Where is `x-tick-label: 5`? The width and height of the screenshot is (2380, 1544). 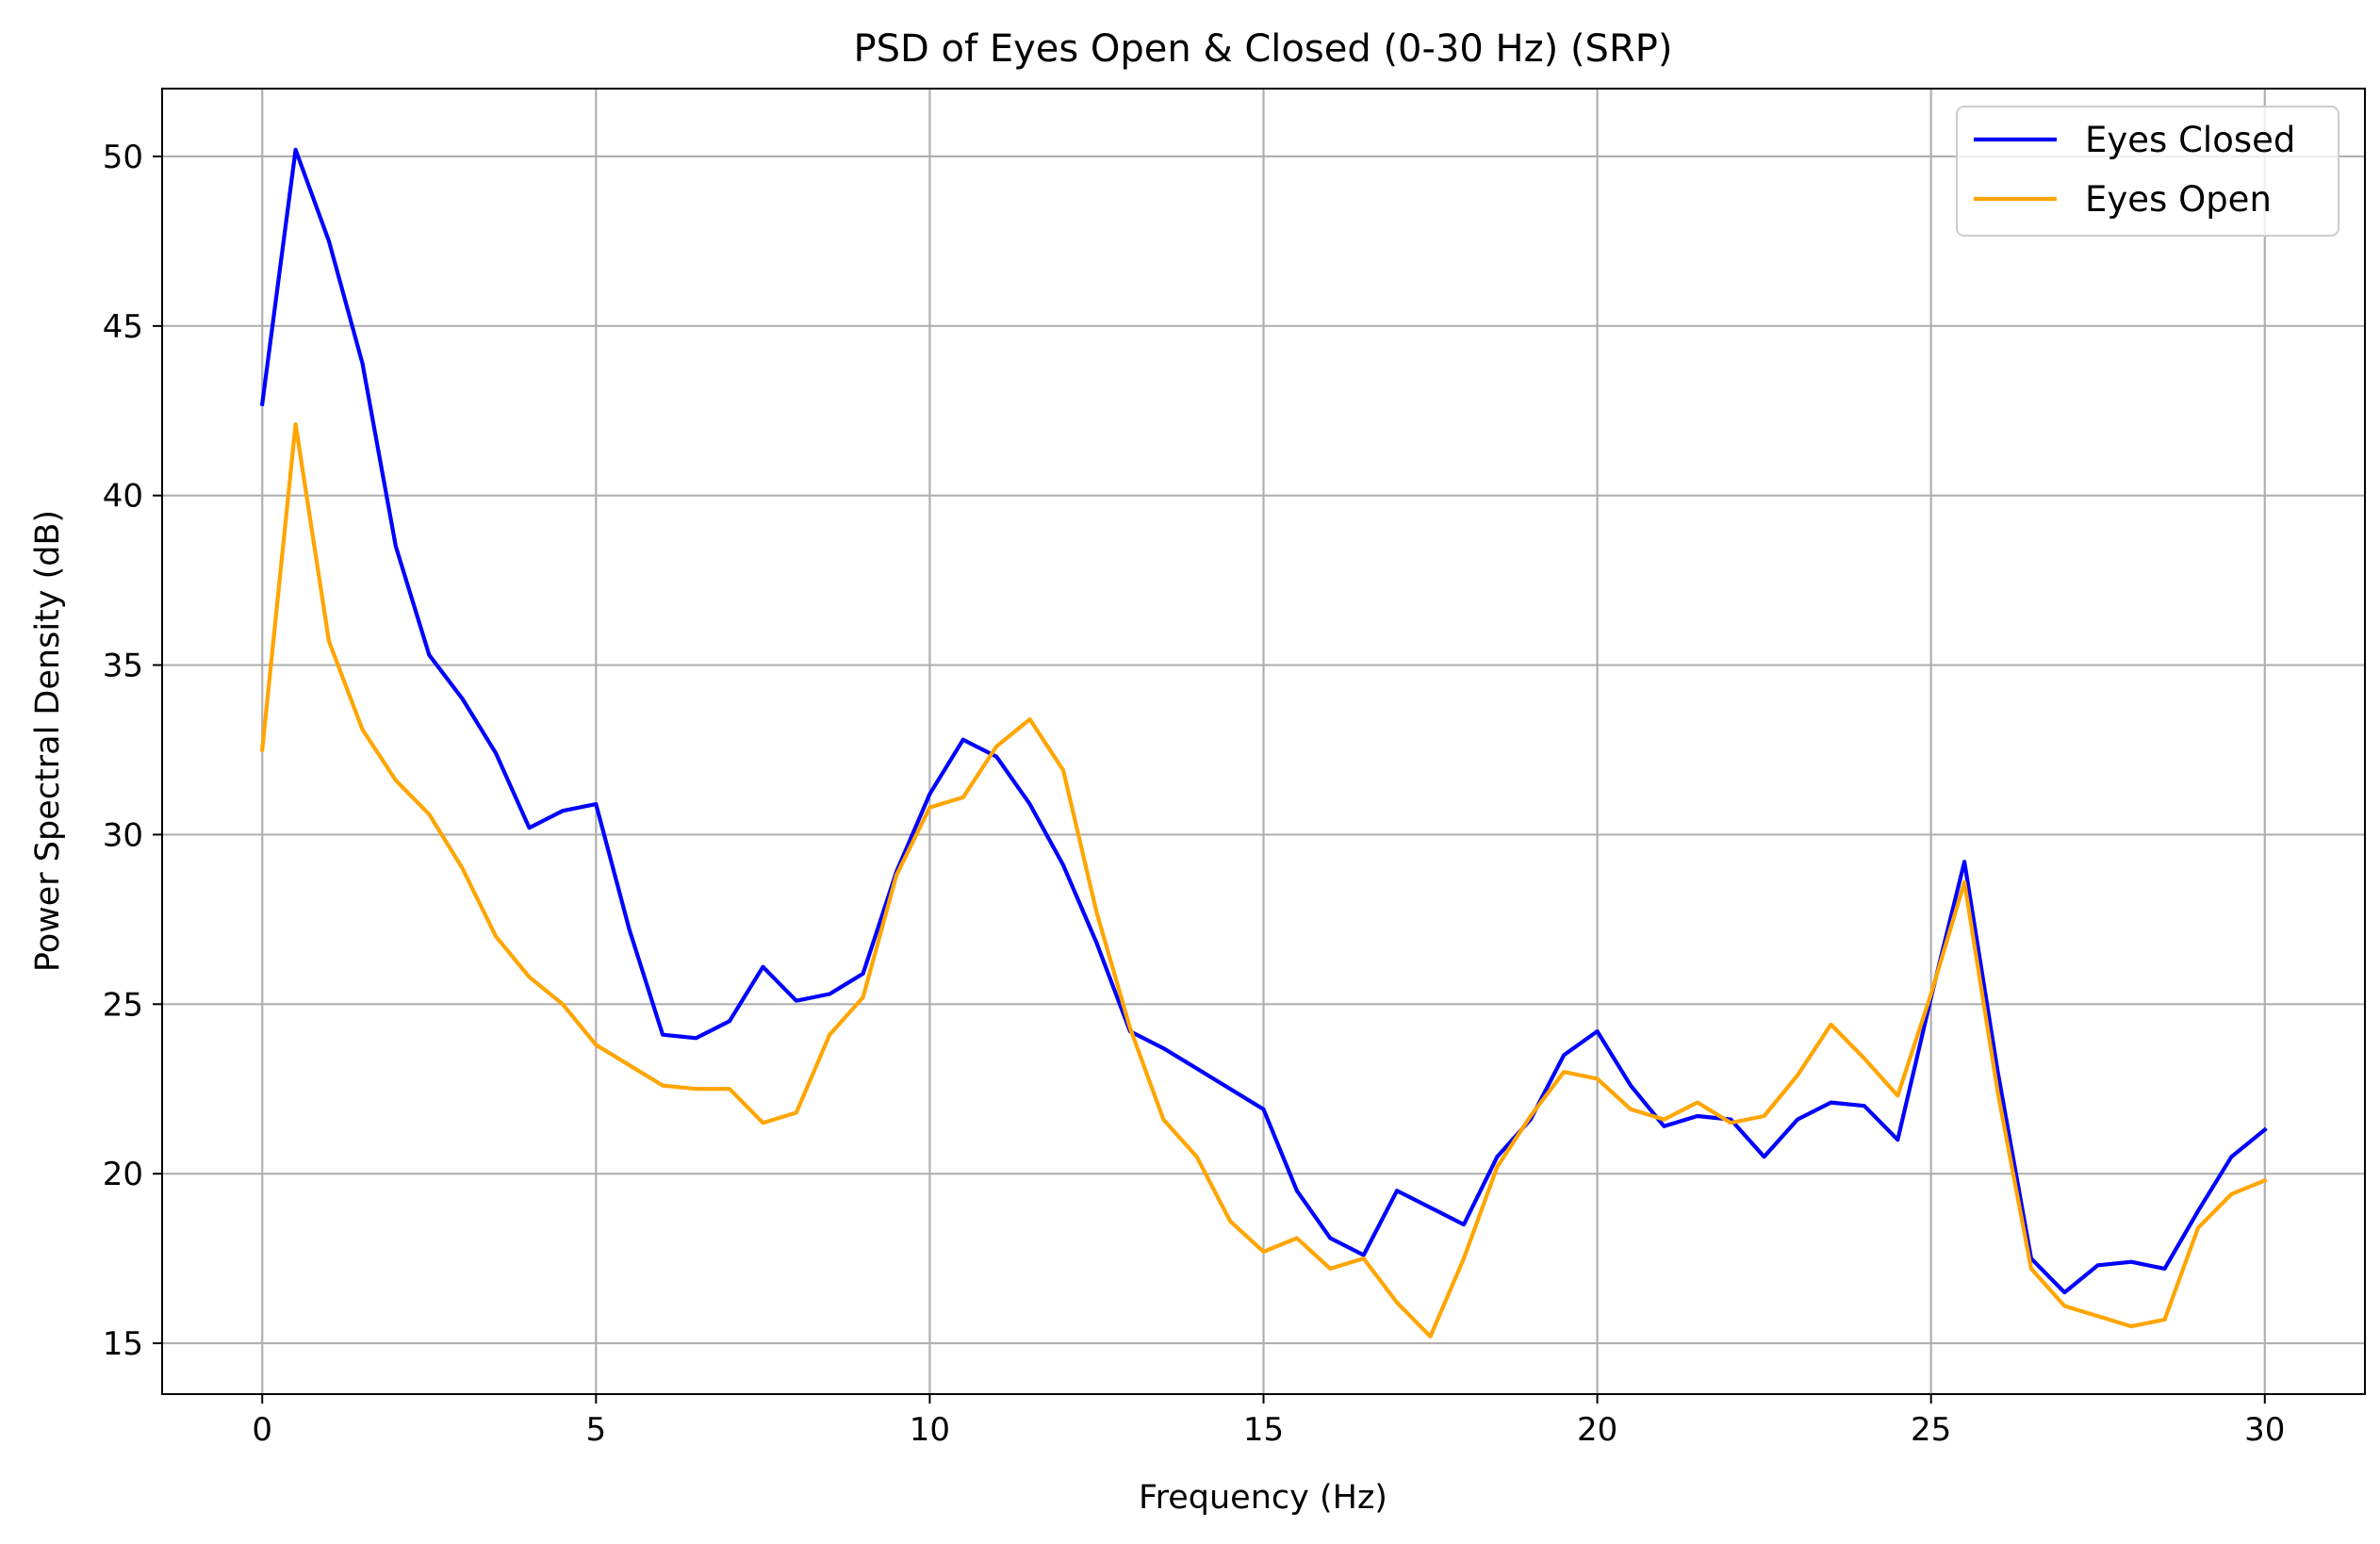
x-tick-label: 5 is located at coordinates (595, 1430).